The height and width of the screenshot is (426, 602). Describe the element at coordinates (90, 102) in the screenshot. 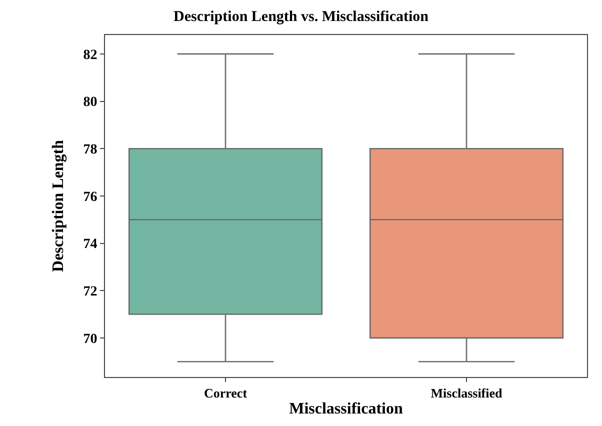

I see `y-tick-label: 80` at that location.